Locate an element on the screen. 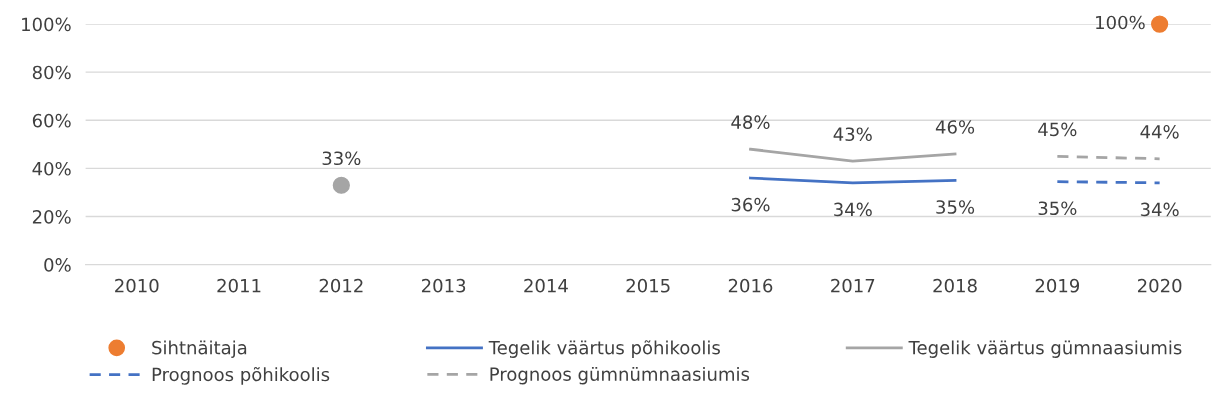 The width and height of the screenshot is (1223, 401). y-tick-label: 40% is located at coordinates (51, 168).